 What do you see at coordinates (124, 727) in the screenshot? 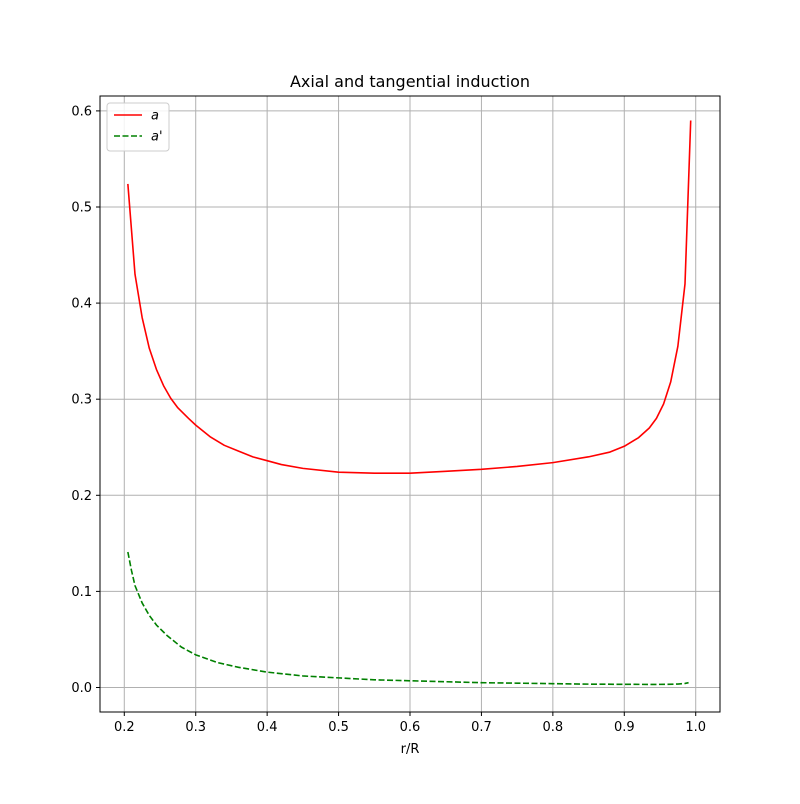
I see `x-tick-label: 0.2` at bounding box center [124, 727].